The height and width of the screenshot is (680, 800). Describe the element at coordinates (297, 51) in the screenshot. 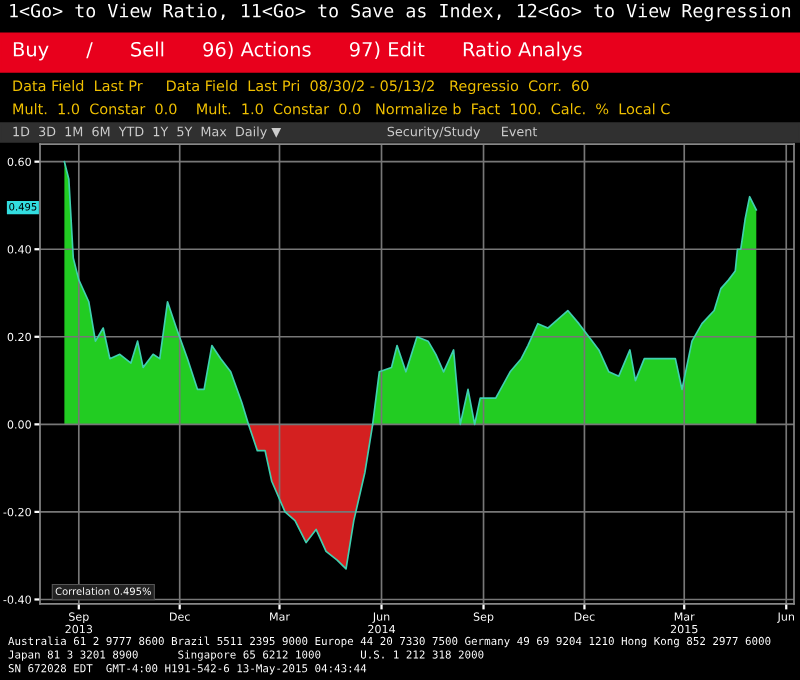

I see `text: Buy / Sell 96) Actions 97) Edit Ratio Analys` at that location.